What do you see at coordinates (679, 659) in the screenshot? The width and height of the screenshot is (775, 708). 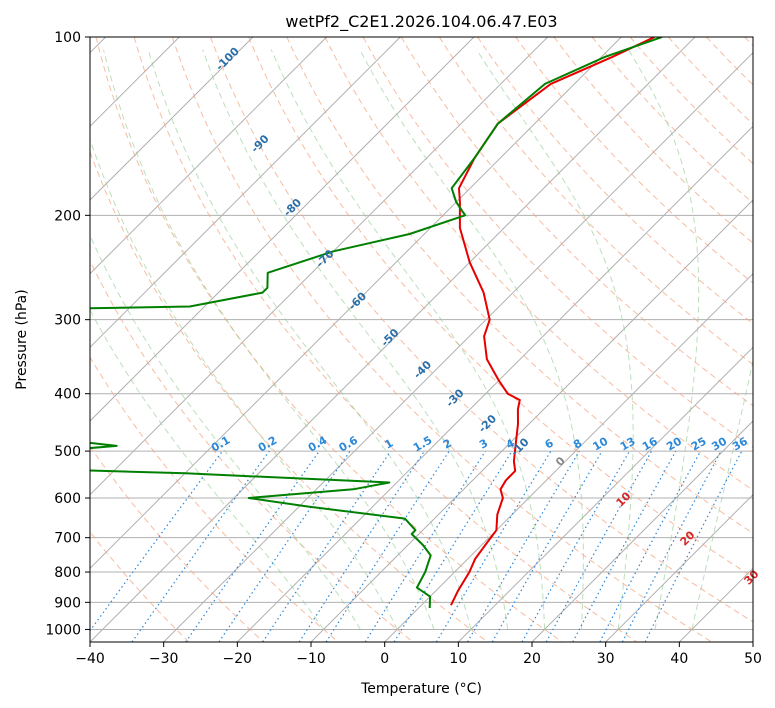 I see `x-tick-label: 40` at bounding box center [679, 659].